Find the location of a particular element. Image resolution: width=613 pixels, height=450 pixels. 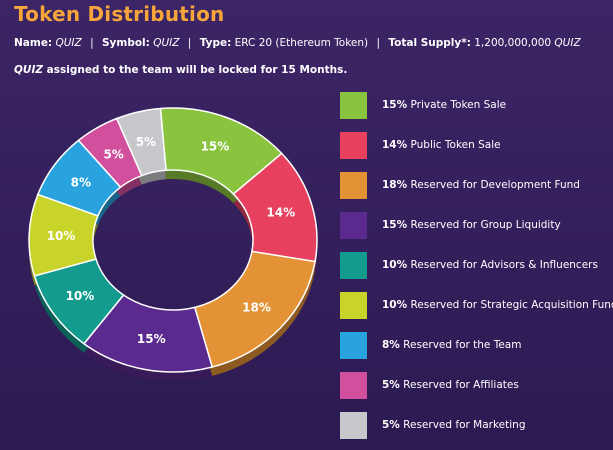

slice-label-private-token-sale: 15% is located at coordinates (215, 146).